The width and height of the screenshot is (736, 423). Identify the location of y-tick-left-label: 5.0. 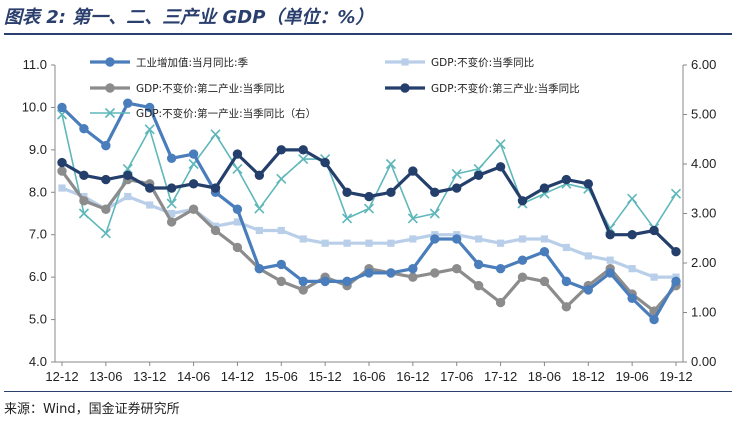
(38, 319).